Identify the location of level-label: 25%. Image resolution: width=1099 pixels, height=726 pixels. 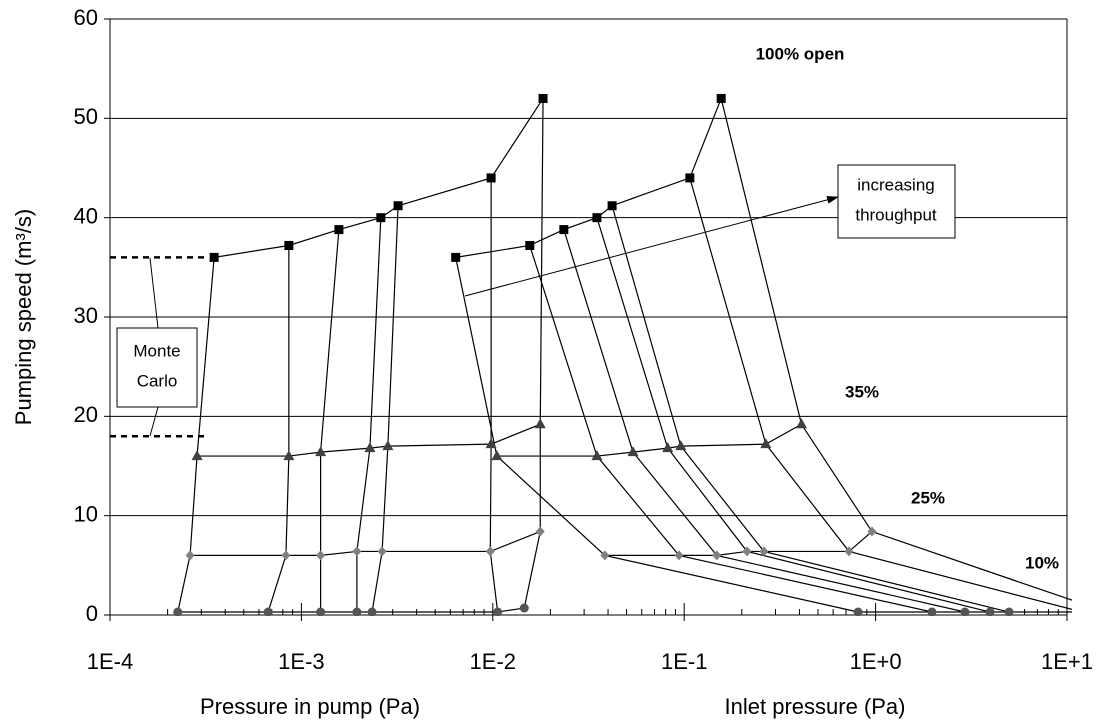
(928, 497).